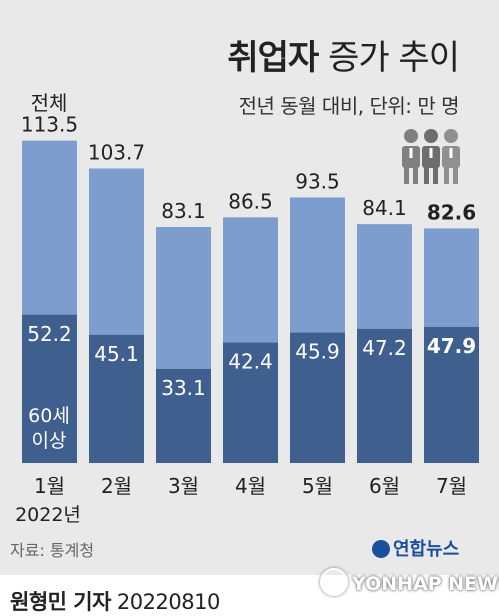 This screenshot has width=499, height=616. What do you see at coordinates (115, 601) in the screenshot?
I see `reporter-line: 원형민 기자 20220810` at bounding box center [115, 601].